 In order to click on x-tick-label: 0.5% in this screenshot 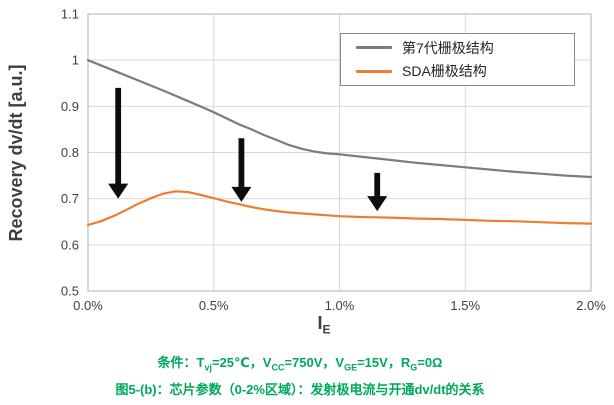, I will do `click(214, 305)`.